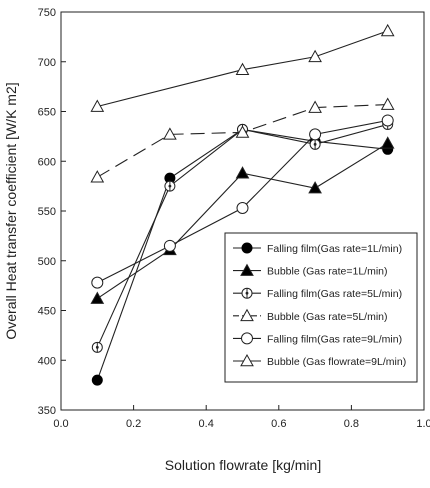  What do you see at coordinates (47, 361) in the screenshot?
I see `y-tick-label: 400` at bounding box center [47, 361].